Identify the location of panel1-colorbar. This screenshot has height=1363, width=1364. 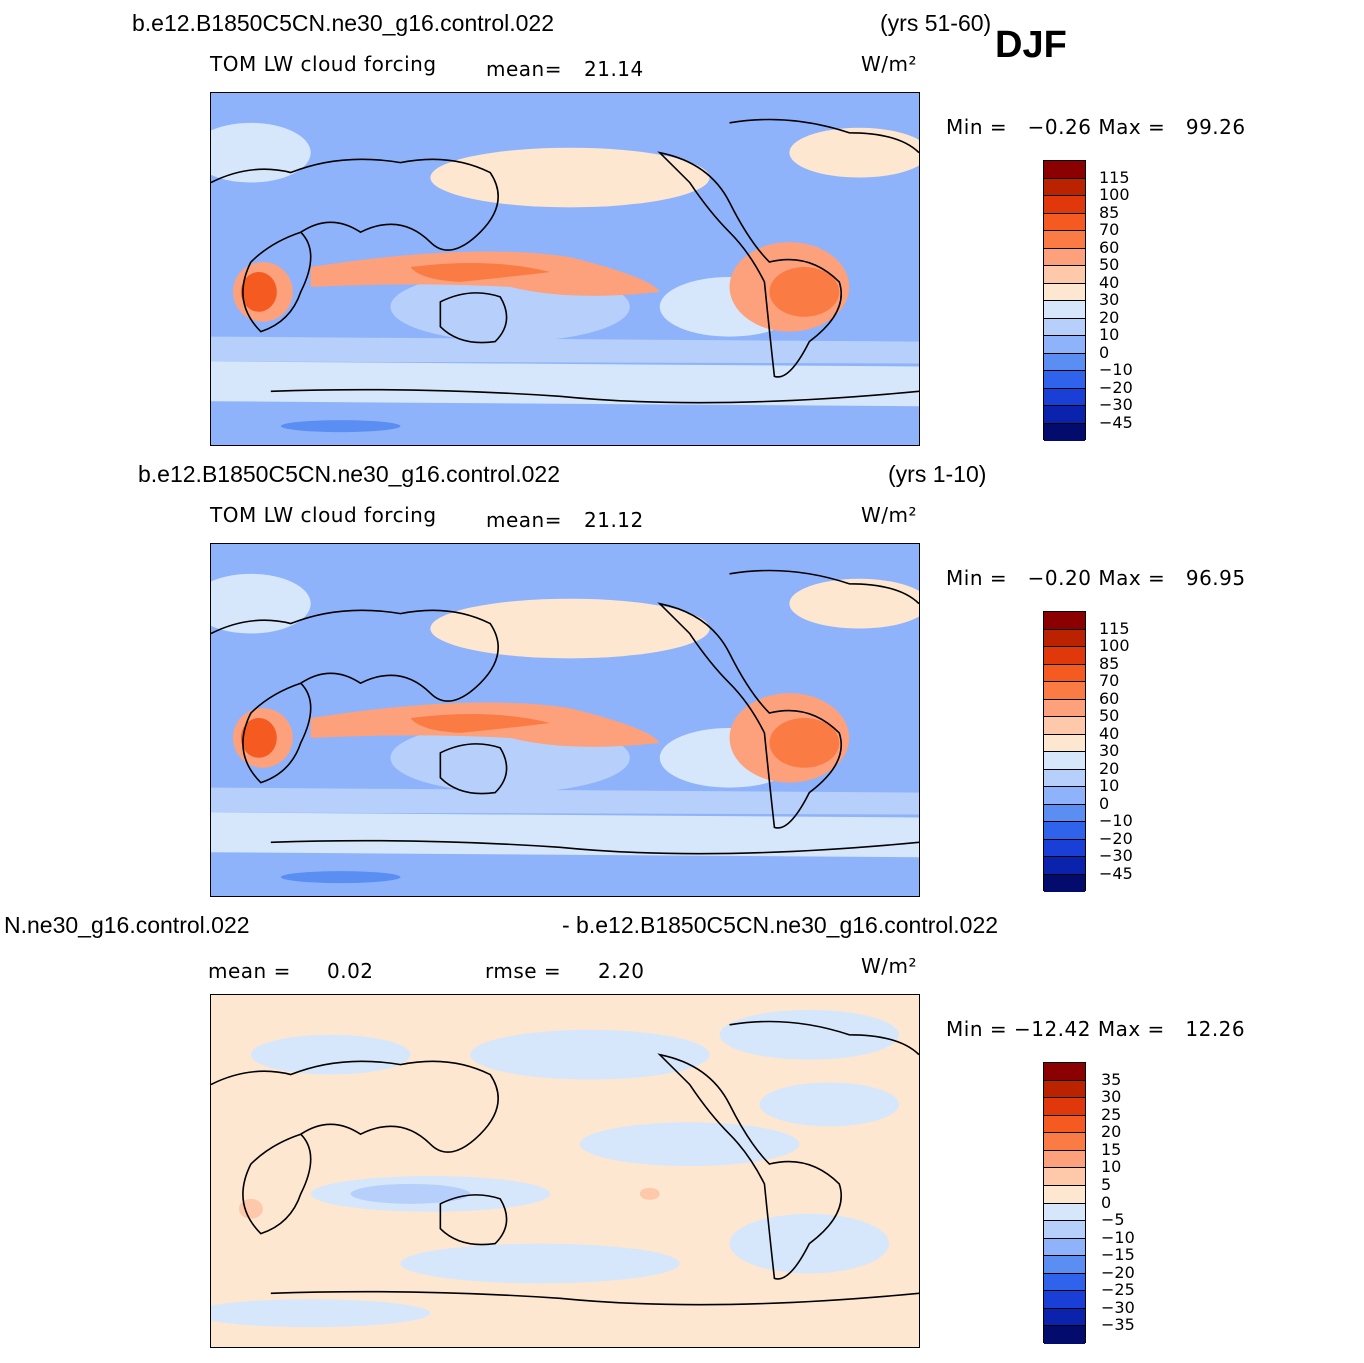
(1064, 300).